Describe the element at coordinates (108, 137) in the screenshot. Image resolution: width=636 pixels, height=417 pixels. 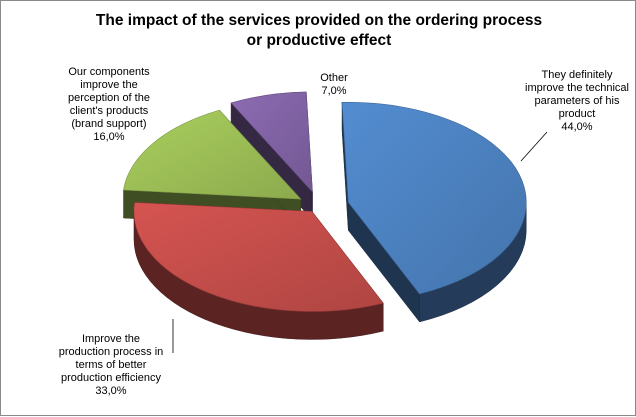
I see `data-label-line: 16,0%` at that location.